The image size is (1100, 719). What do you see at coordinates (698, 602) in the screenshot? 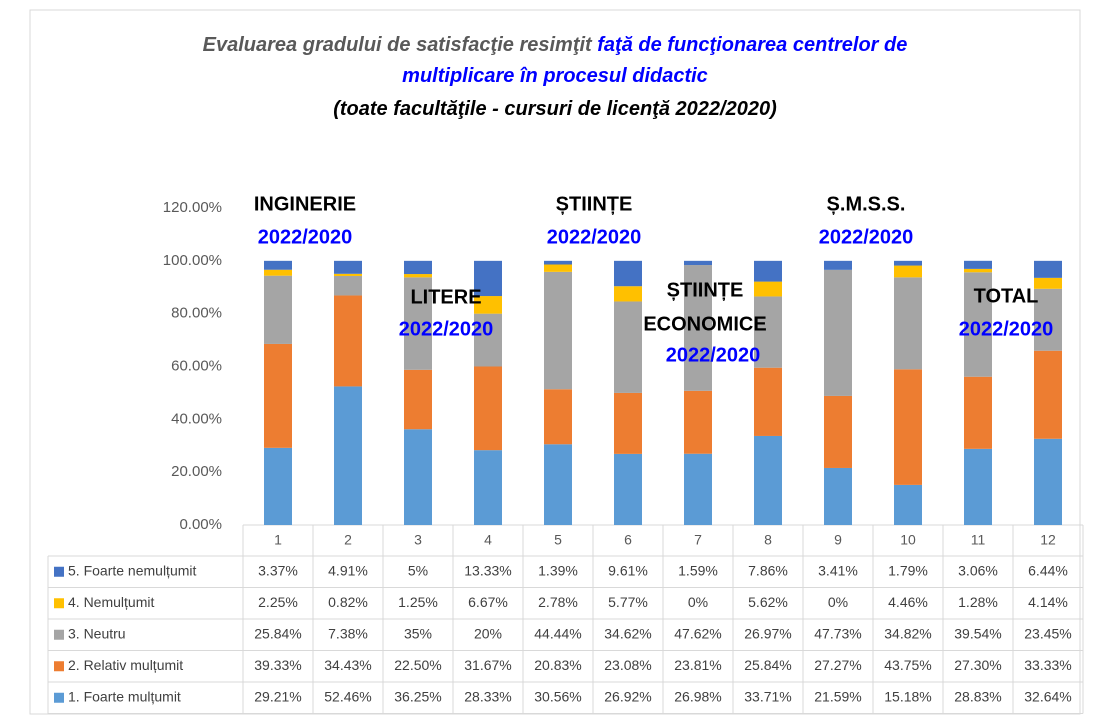
I see `data-label: 0%` at bounding box center [698, 602].